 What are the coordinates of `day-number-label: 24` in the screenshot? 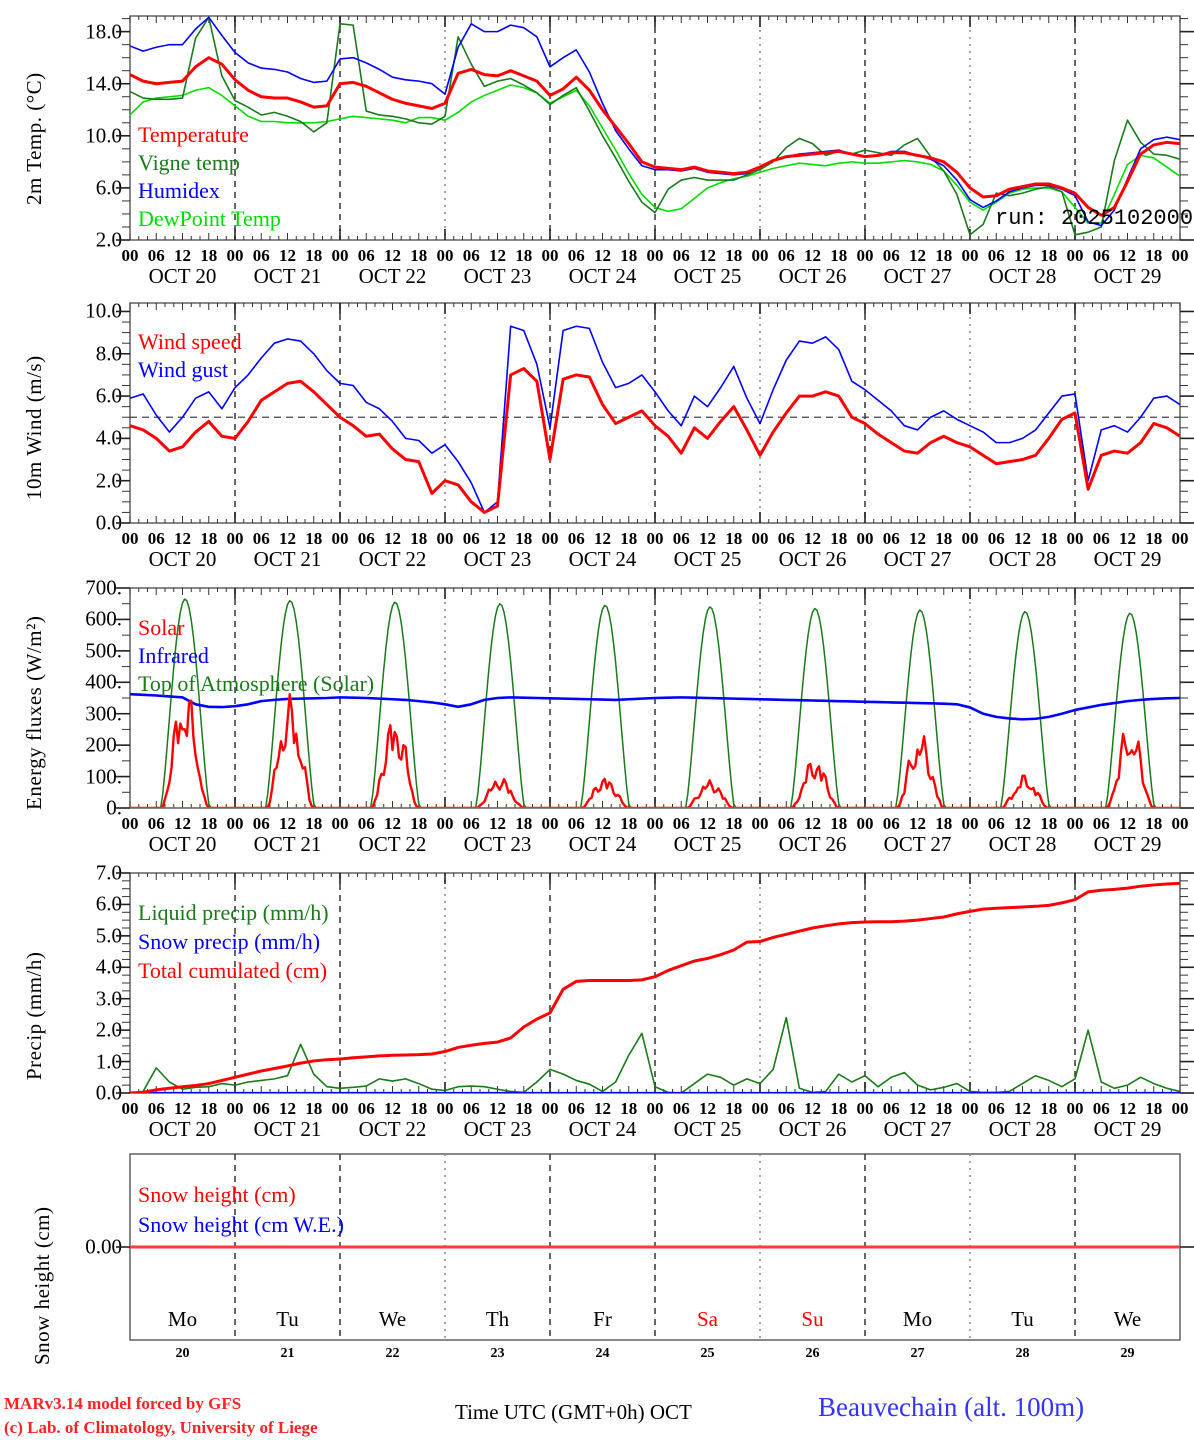 It's located at (602, 1353).